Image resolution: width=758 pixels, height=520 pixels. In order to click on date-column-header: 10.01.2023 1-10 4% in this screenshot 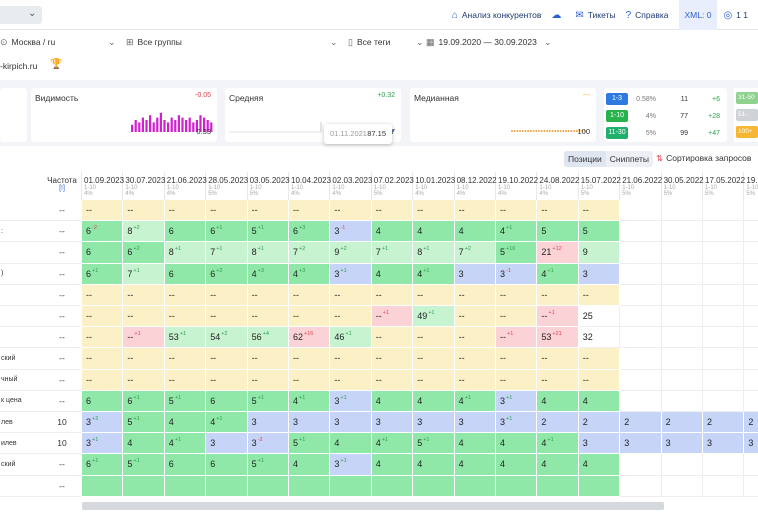, I will do `click(434, 186)`.